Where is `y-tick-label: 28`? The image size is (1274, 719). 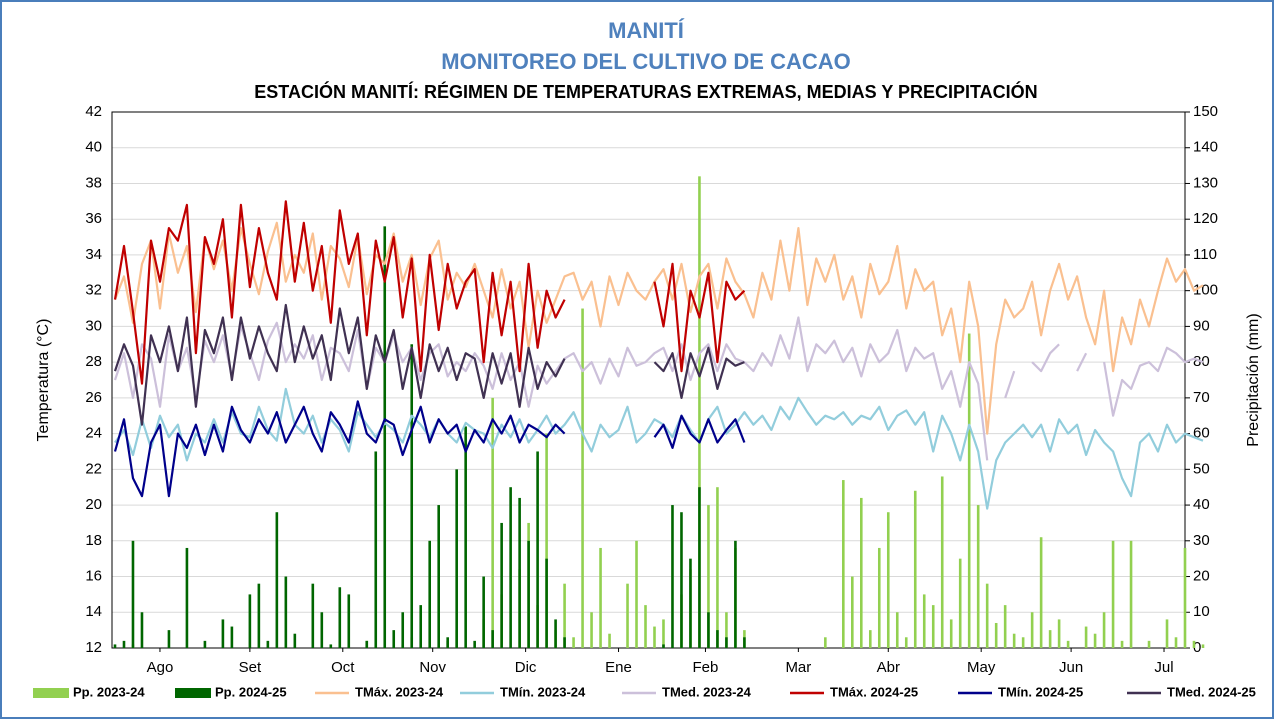 y-tick-label: 28 is located at coordinates (93, 361).